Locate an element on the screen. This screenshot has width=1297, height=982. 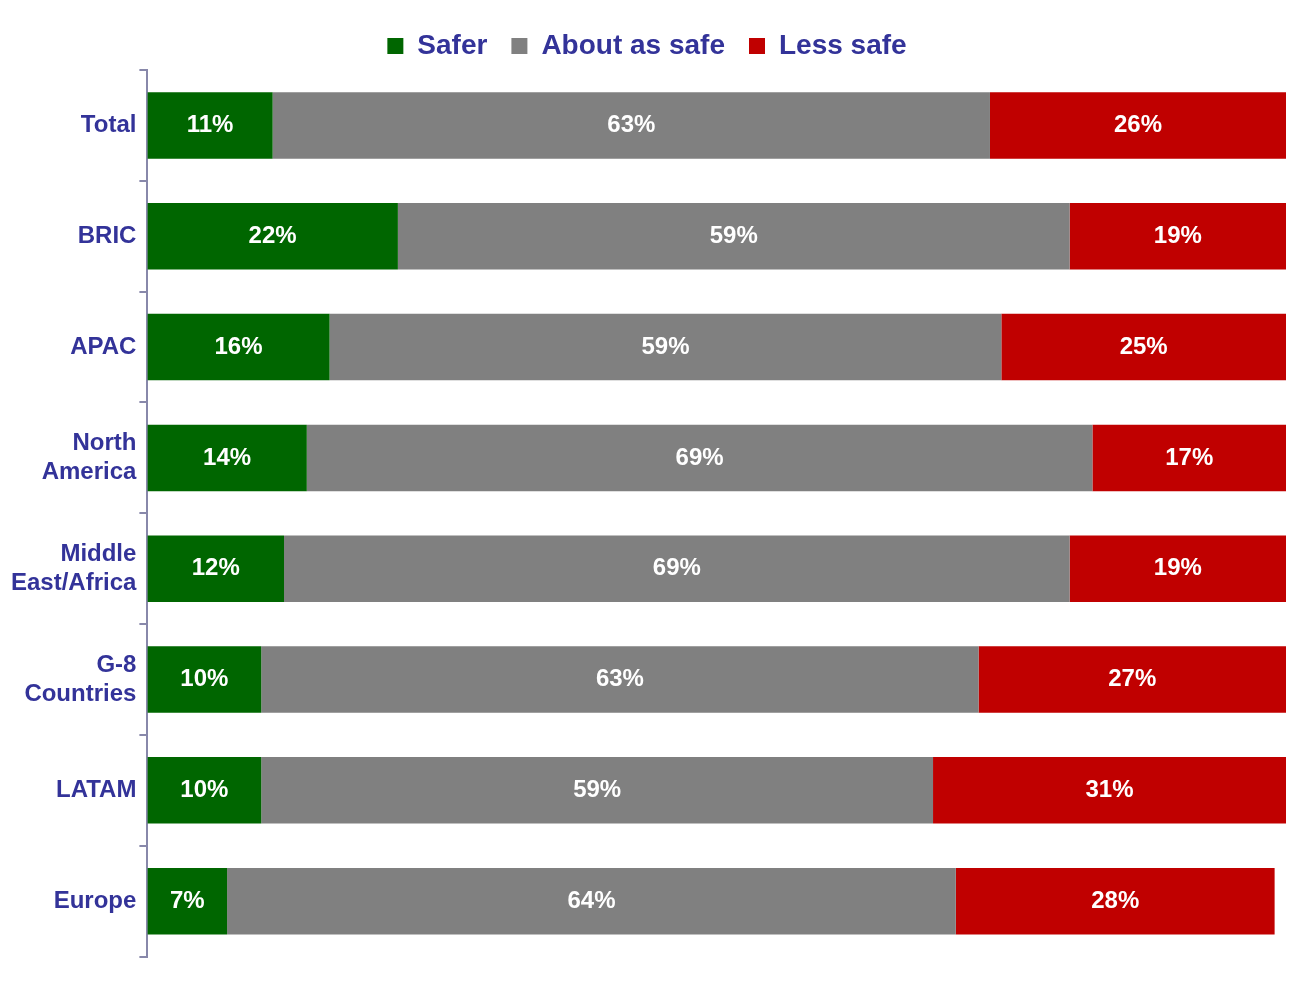
data-label: 14% is located at coordinates (227, 456).